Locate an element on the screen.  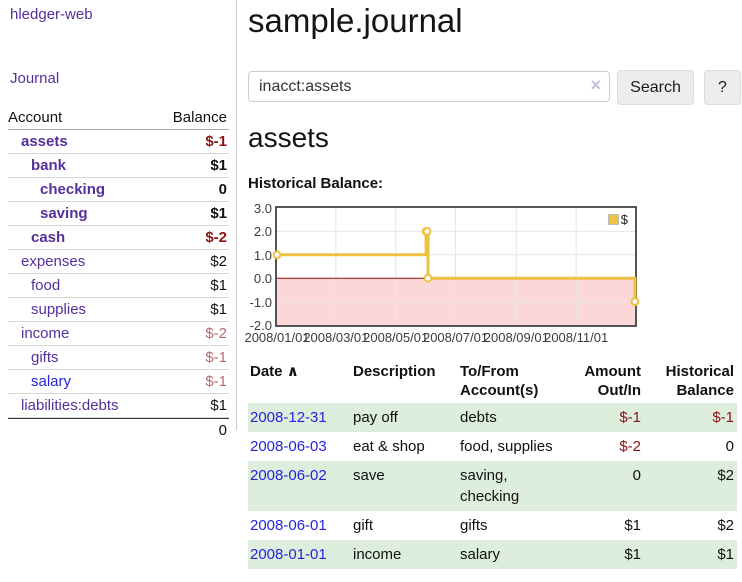
chart-canvas is located at coordinates (456, 266).